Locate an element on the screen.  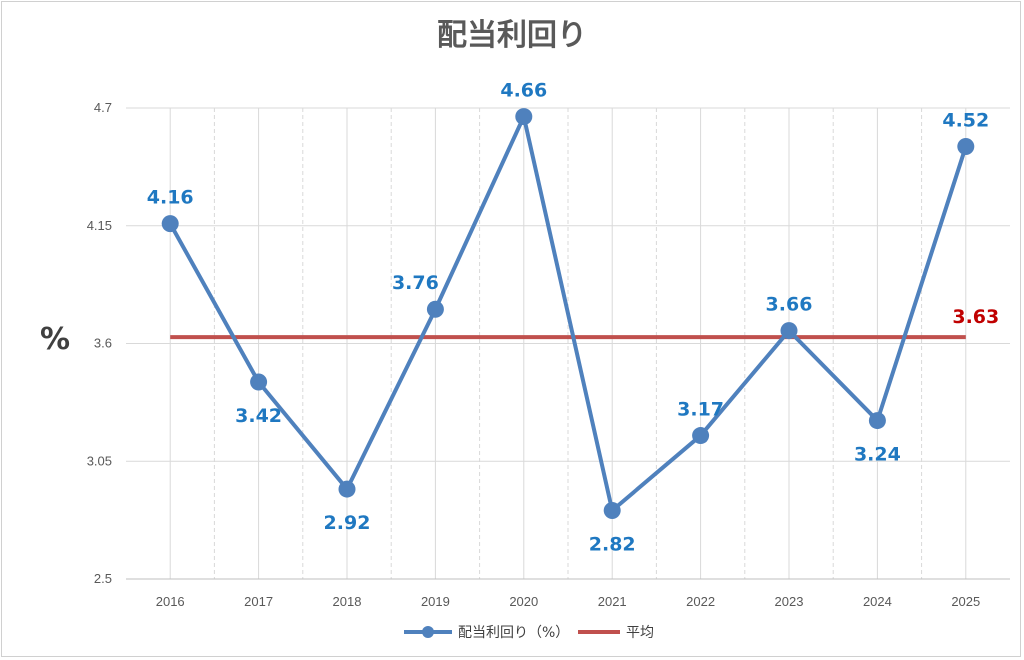
y-tick-label: 3.6 is located at coordinates (103, 343).